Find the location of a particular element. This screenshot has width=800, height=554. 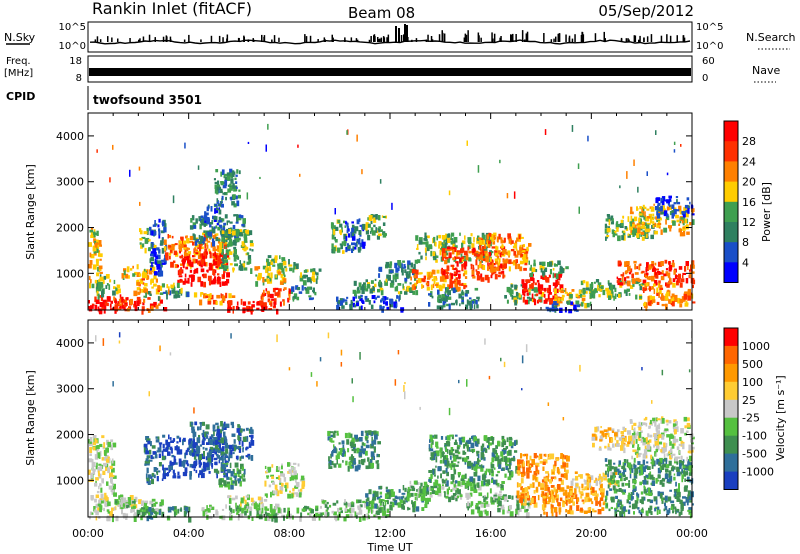

nsky-spike is located at coordinates (171, 40).